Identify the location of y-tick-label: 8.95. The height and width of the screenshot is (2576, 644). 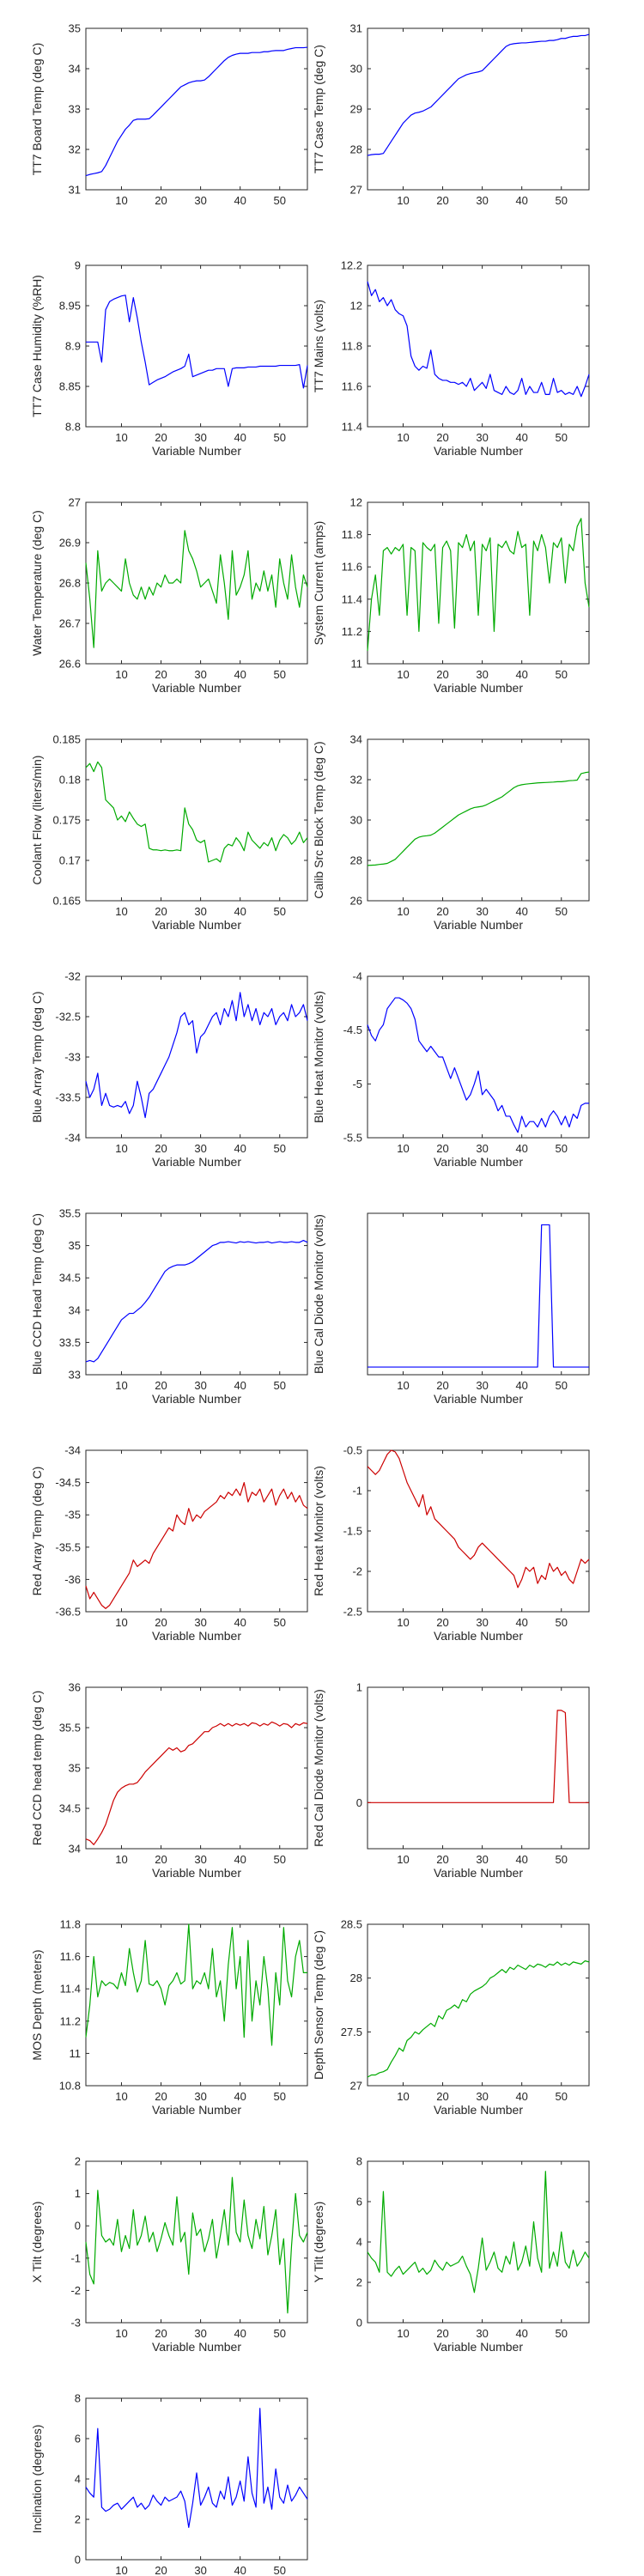
(70, 306).